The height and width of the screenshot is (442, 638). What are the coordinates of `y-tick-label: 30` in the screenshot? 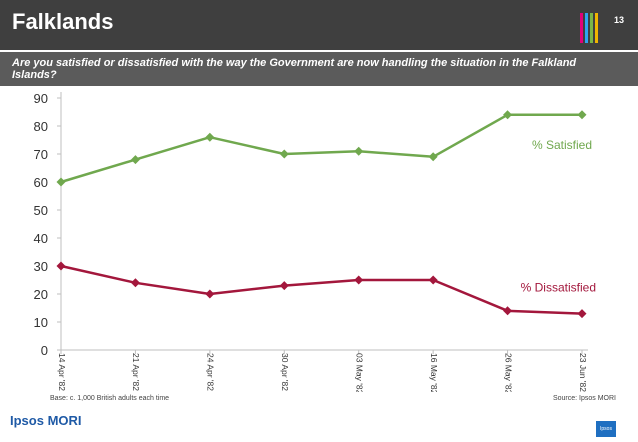 It's located at (41, 266).